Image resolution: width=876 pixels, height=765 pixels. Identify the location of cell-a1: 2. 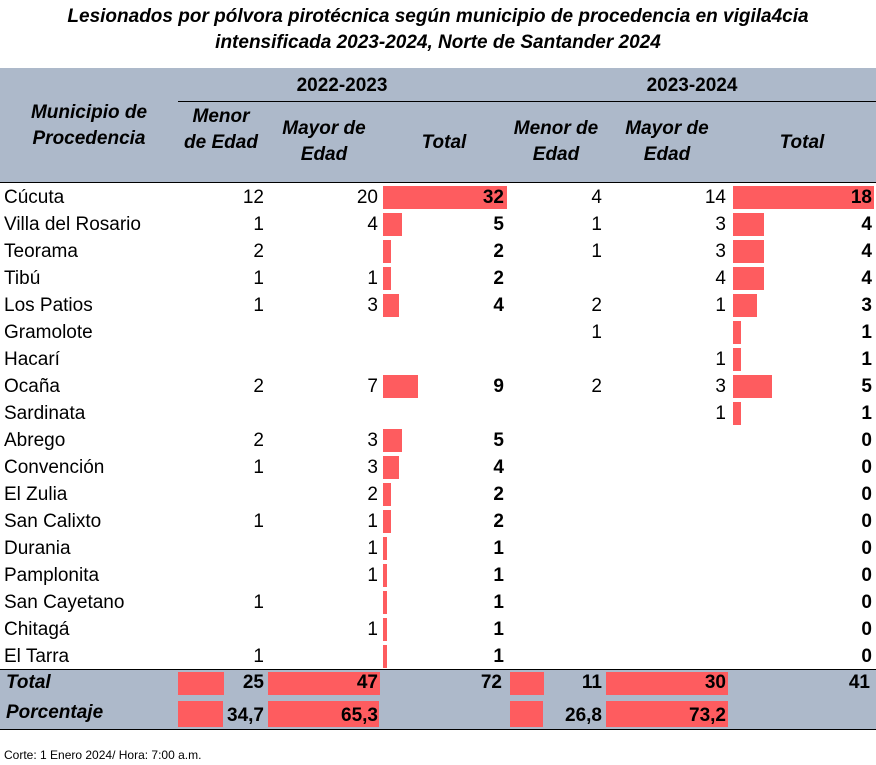
(372, 494).